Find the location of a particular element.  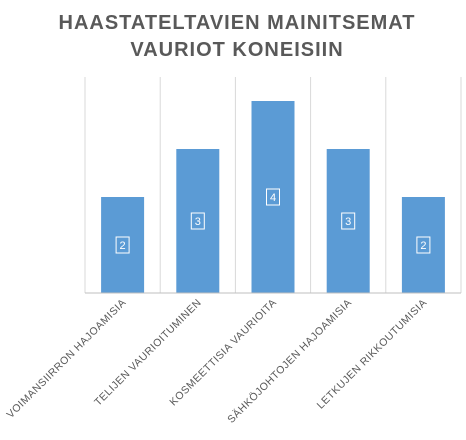

chart-title-line-1: HAASTATELTAVIEN MAINITSEMAT is located at coordinates (237, 23).